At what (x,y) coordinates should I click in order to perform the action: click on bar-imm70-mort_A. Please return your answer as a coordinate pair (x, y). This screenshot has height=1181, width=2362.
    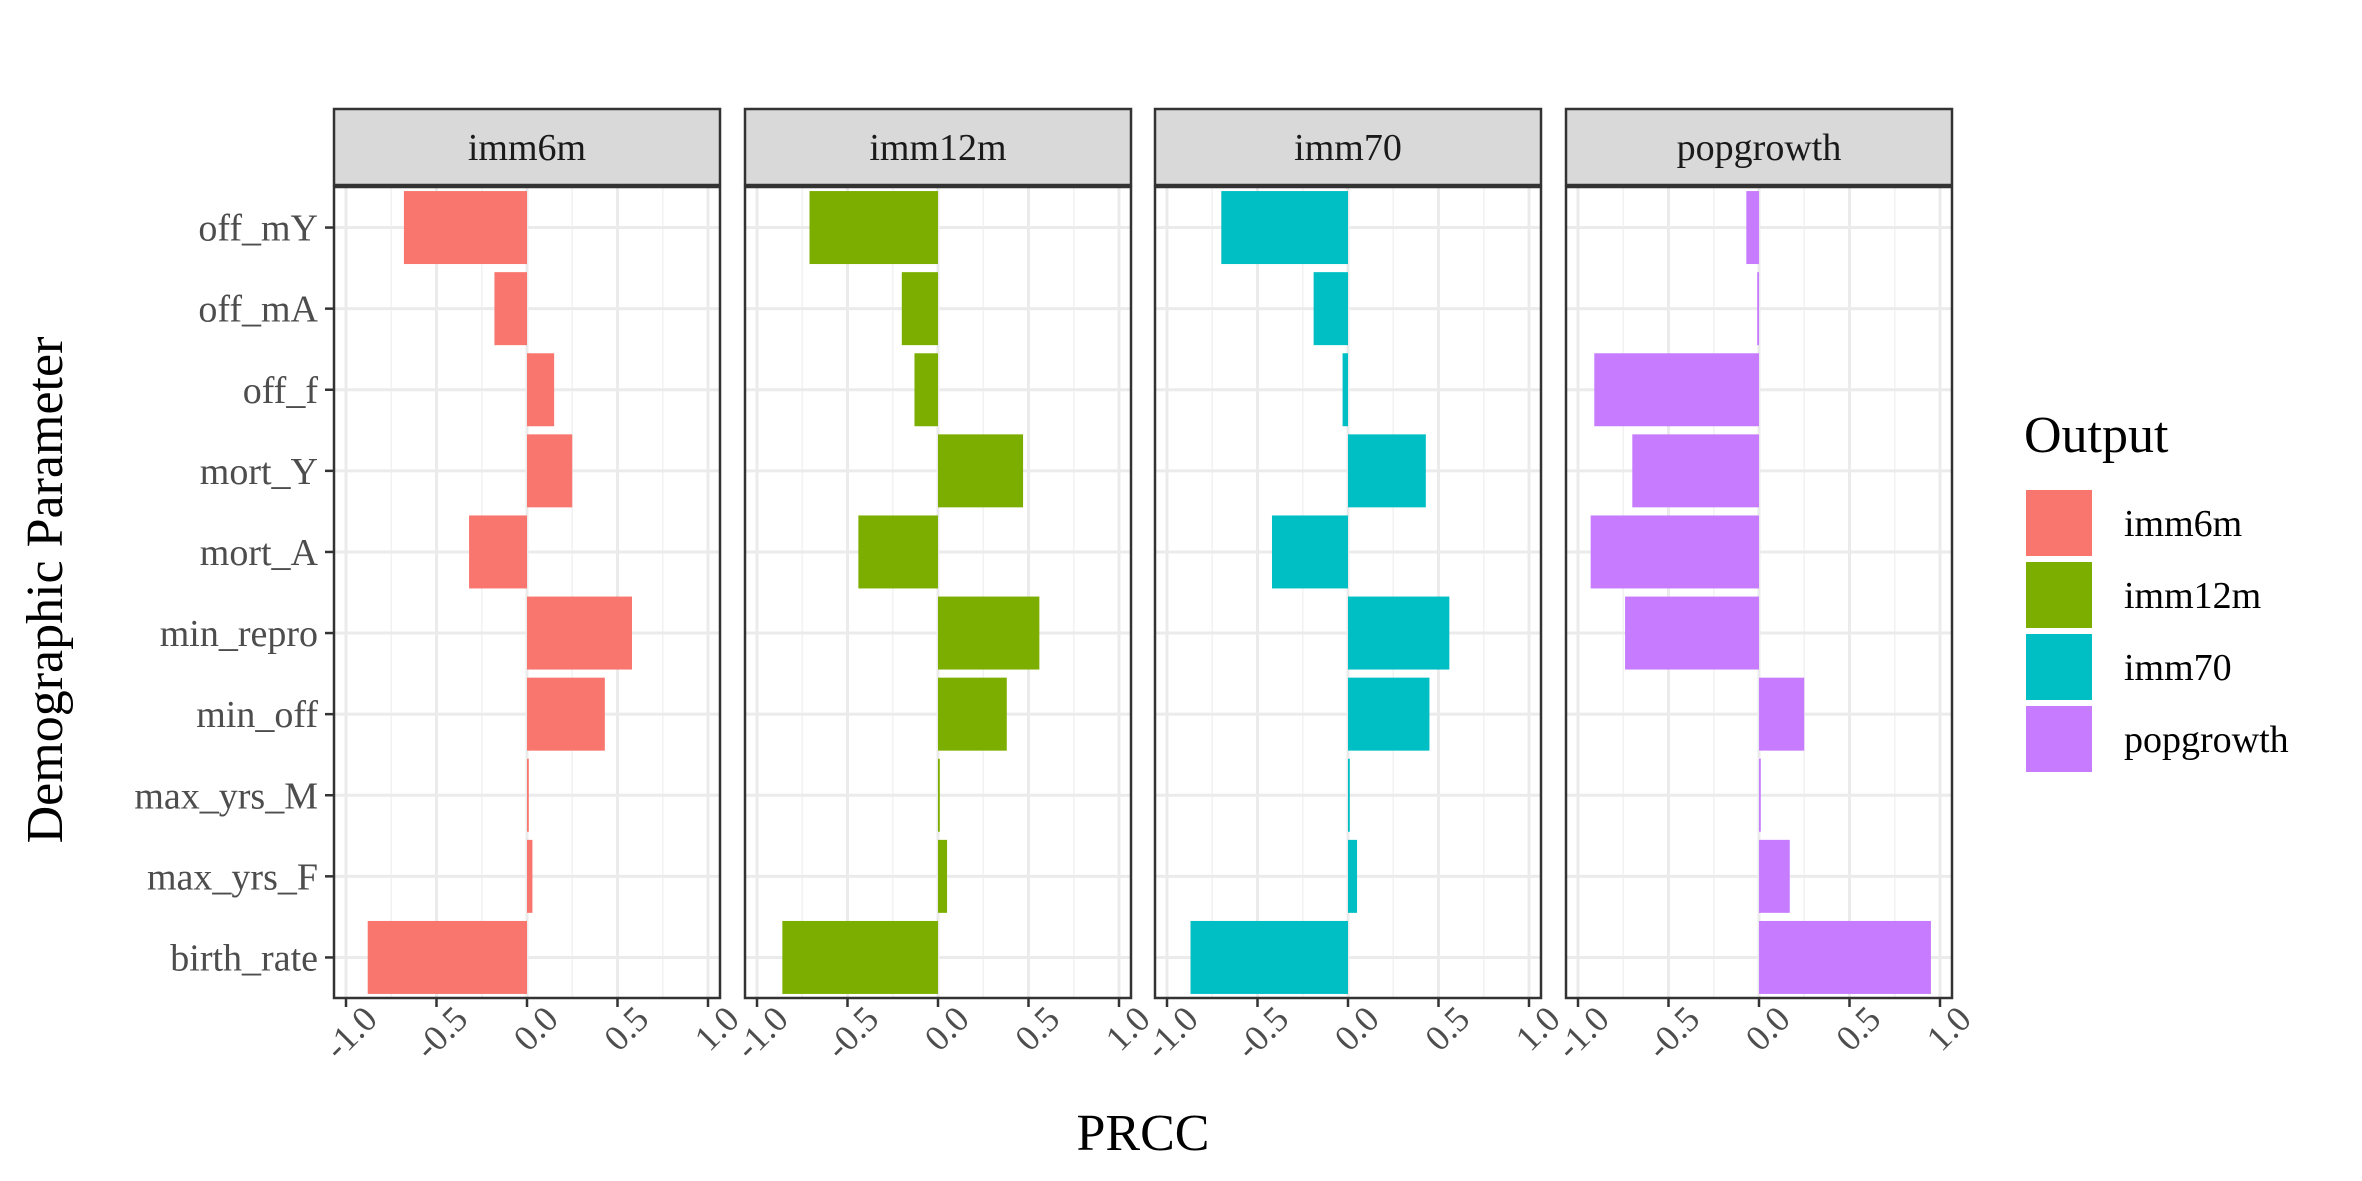
    Looking at the image, I should click on (1309, 552).